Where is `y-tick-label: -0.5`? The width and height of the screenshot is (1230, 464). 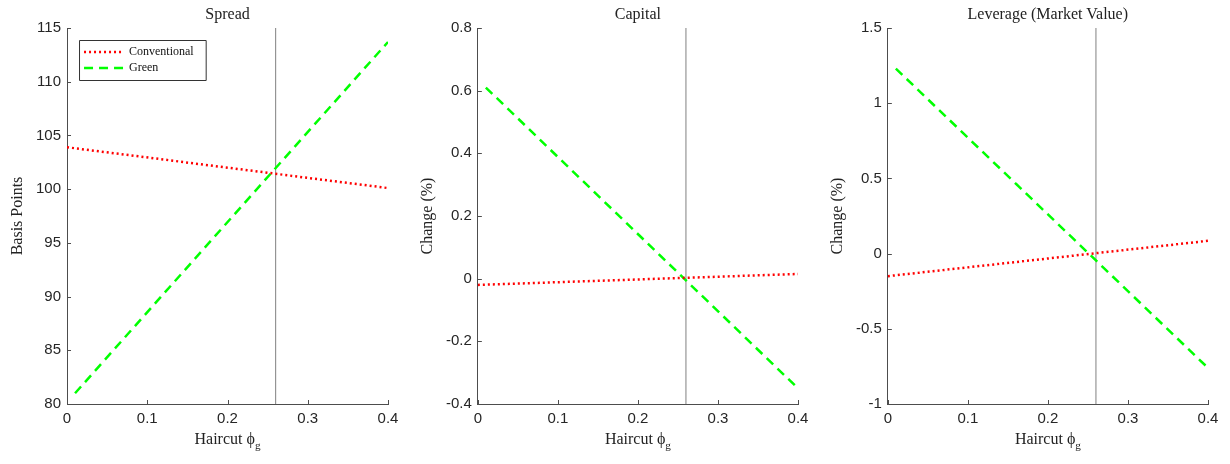 y-tick-label: -0.5 is located at coordinates (868, 327).